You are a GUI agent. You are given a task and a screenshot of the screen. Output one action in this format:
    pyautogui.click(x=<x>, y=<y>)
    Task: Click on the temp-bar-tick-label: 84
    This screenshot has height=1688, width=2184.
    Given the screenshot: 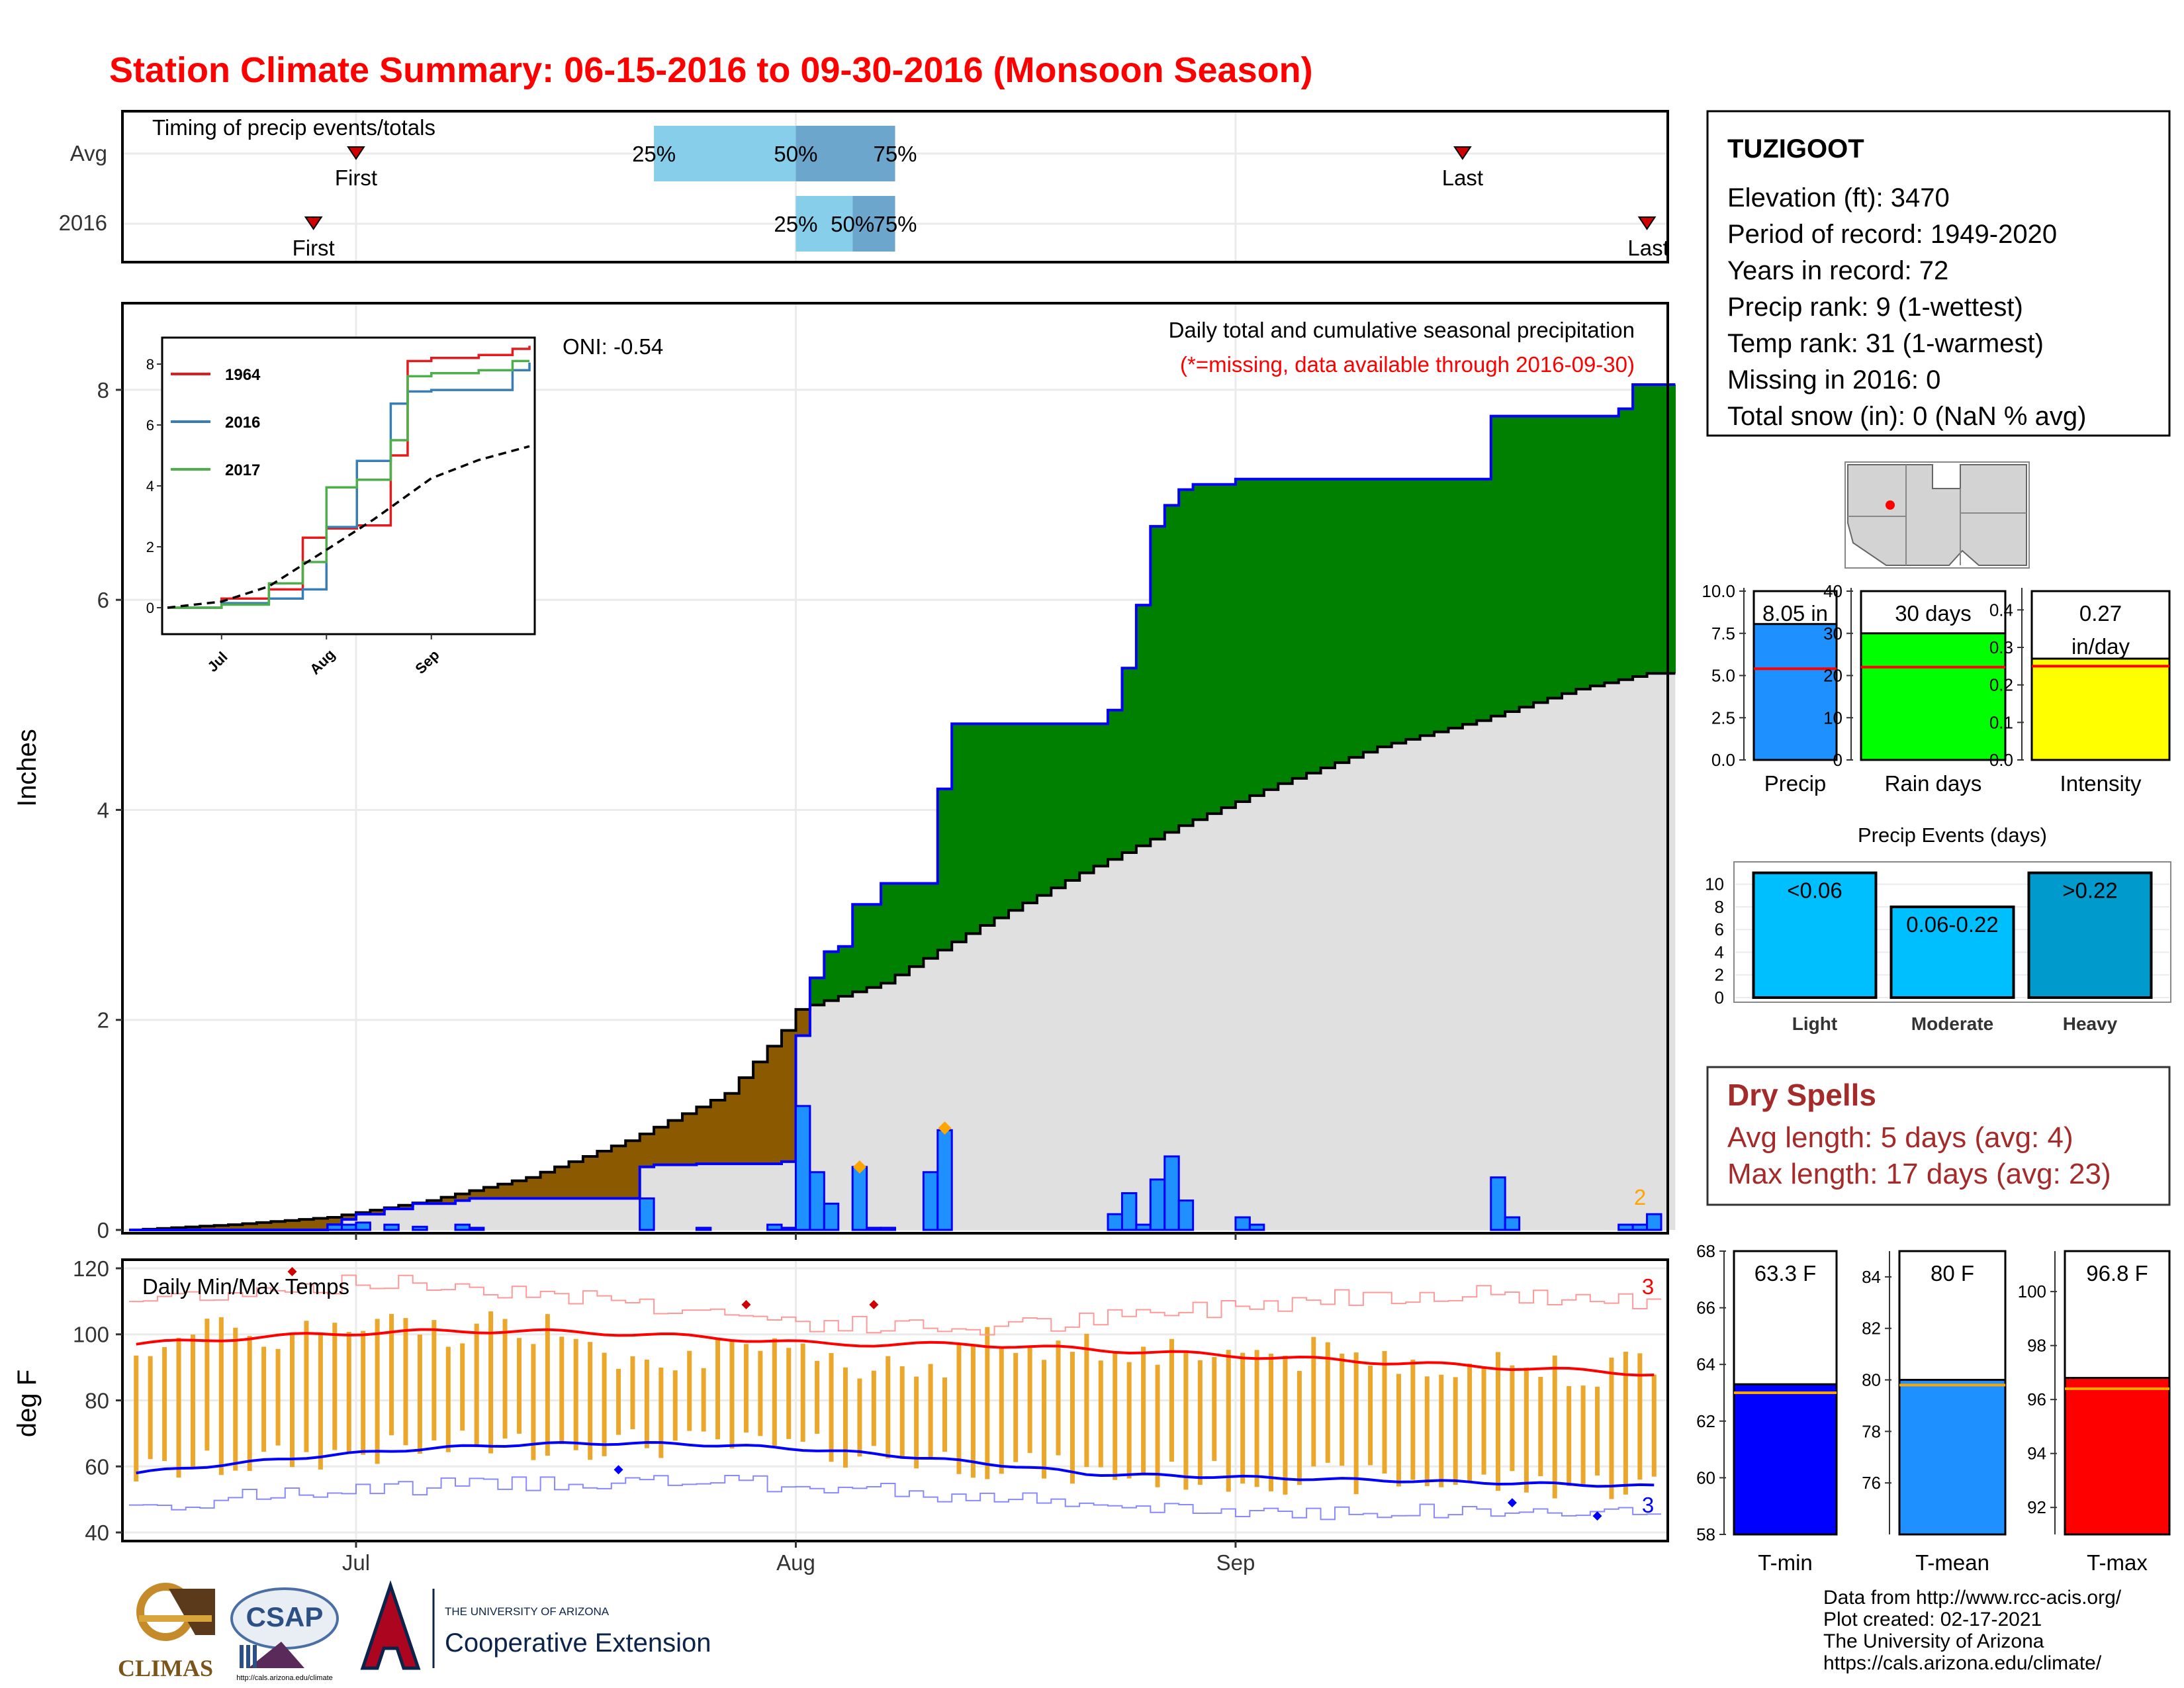 What is the action you would take?
    pyautogui.click(x=1871, y=1277)
    